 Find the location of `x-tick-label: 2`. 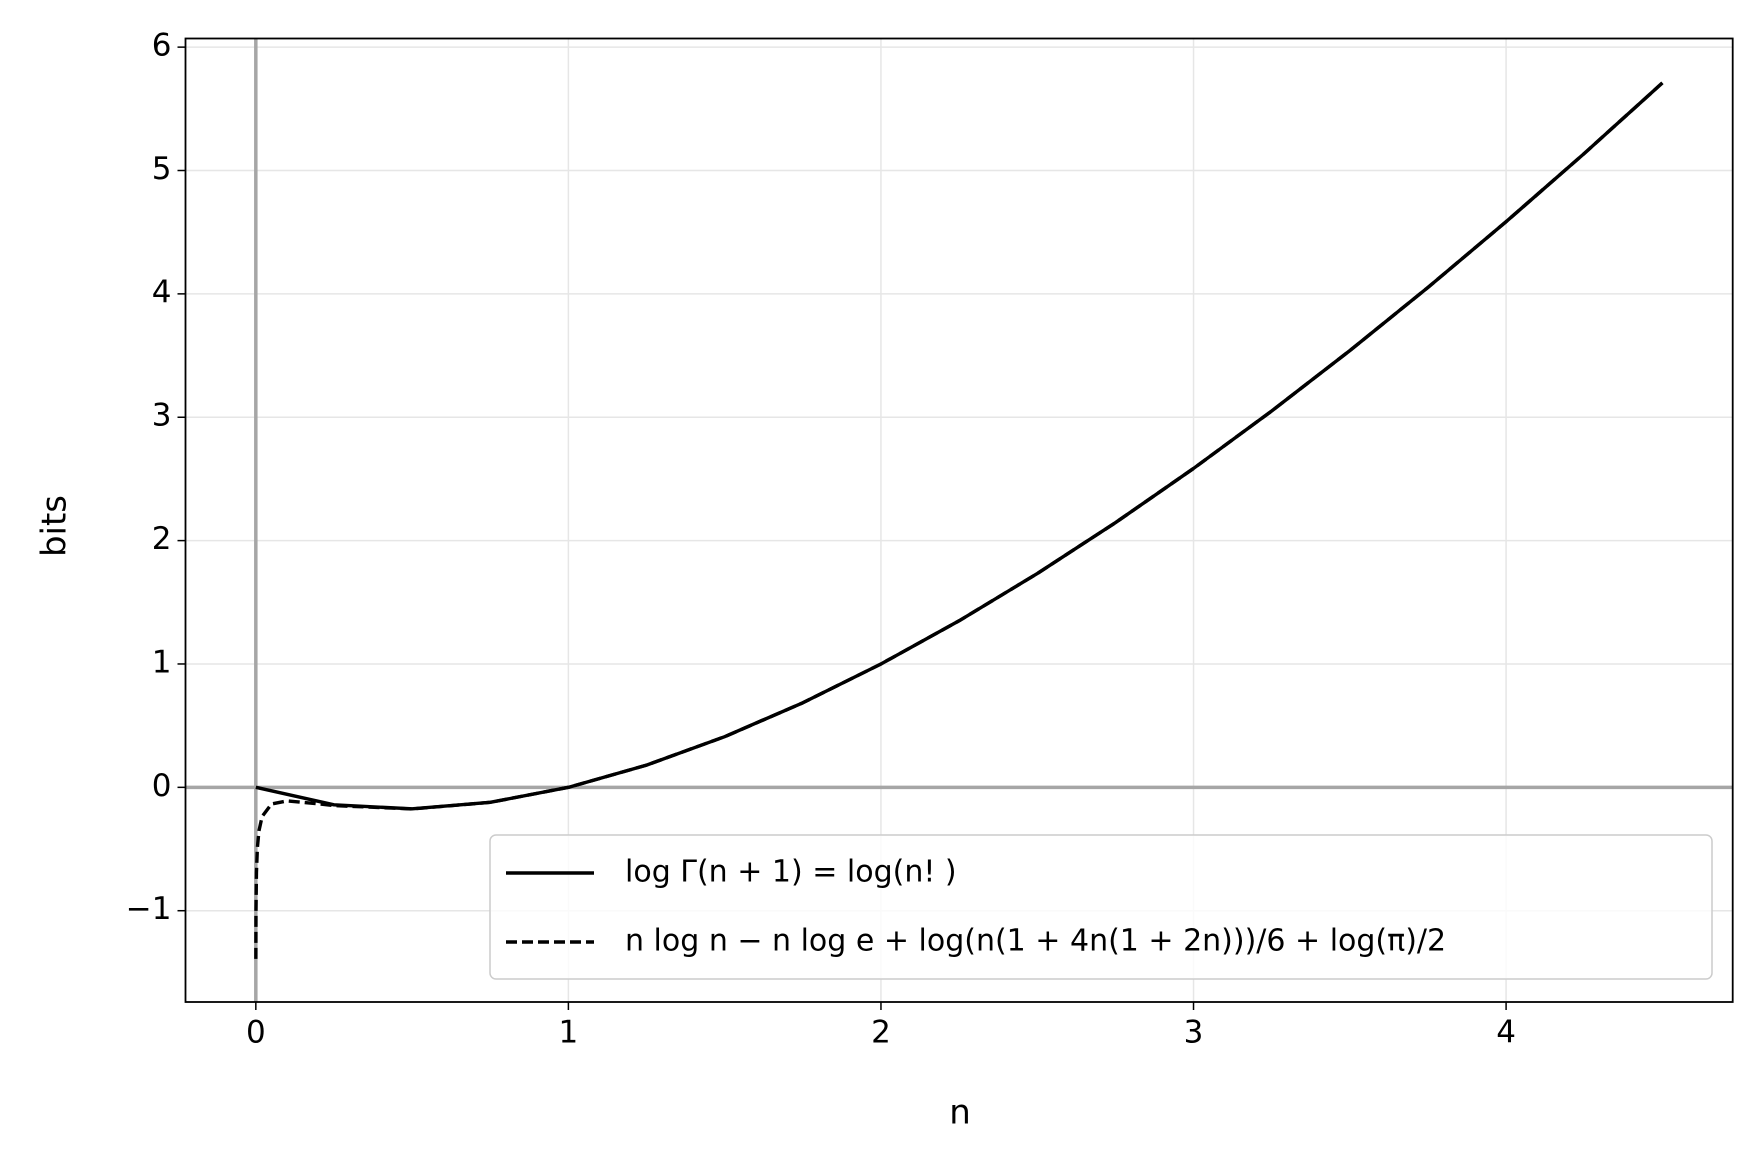

x-tick-label: 2 is located at coordinates (881, 1033).